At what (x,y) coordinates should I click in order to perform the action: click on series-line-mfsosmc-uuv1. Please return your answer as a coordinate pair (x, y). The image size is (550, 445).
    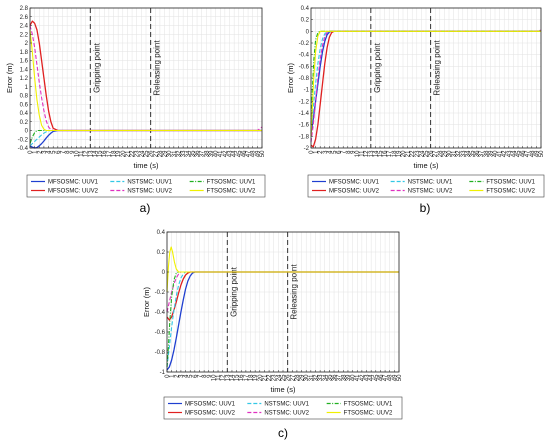
    Looking at the image, I should click on (282, 321).